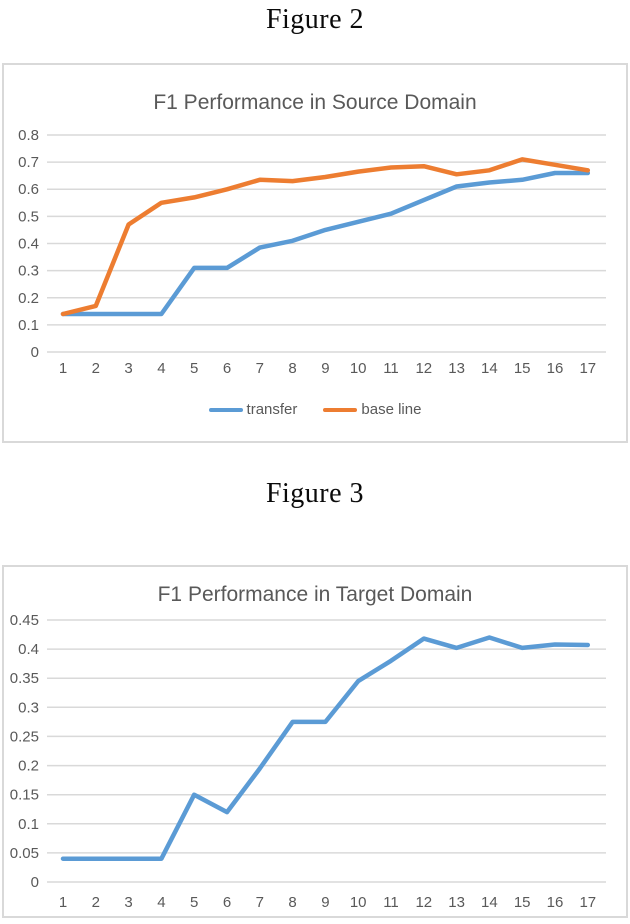  Describe the element at coordinates (315, 493) in the screenshot. I see `figure3-caption: Figure 3` at that location.